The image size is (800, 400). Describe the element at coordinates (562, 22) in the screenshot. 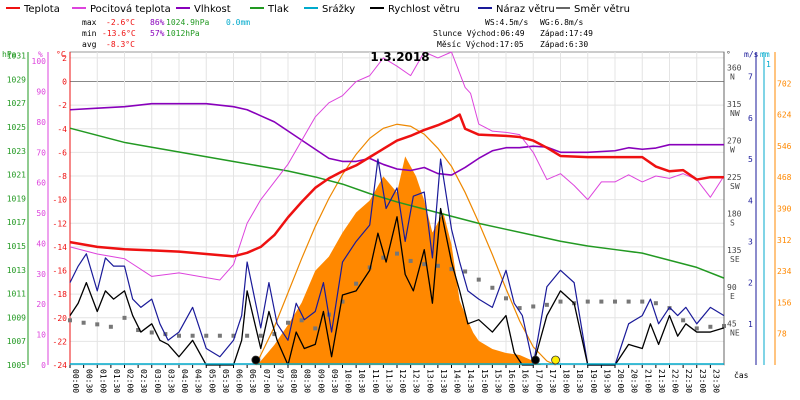

I see `stat-wind-gust: WG:6.8m/s` at that location.